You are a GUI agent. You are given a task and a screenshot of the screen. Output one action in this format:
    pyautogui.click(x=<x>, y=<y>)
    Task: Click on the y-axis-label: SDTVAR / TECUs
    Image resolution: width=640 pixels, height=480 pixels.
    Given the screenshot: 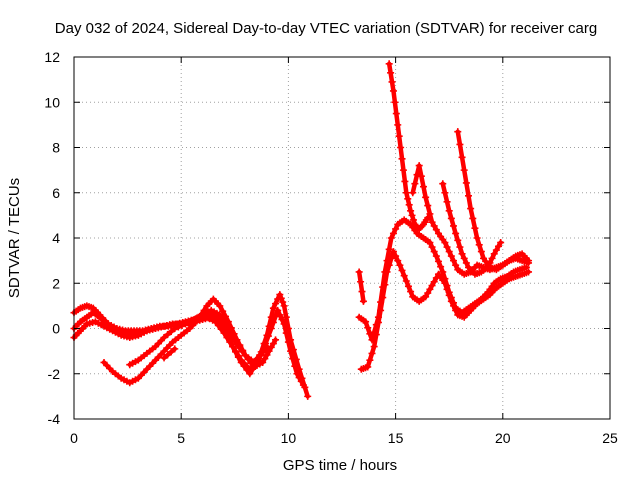 What is the action you would take?
    pyautogui.click(x=14, y=238)
    